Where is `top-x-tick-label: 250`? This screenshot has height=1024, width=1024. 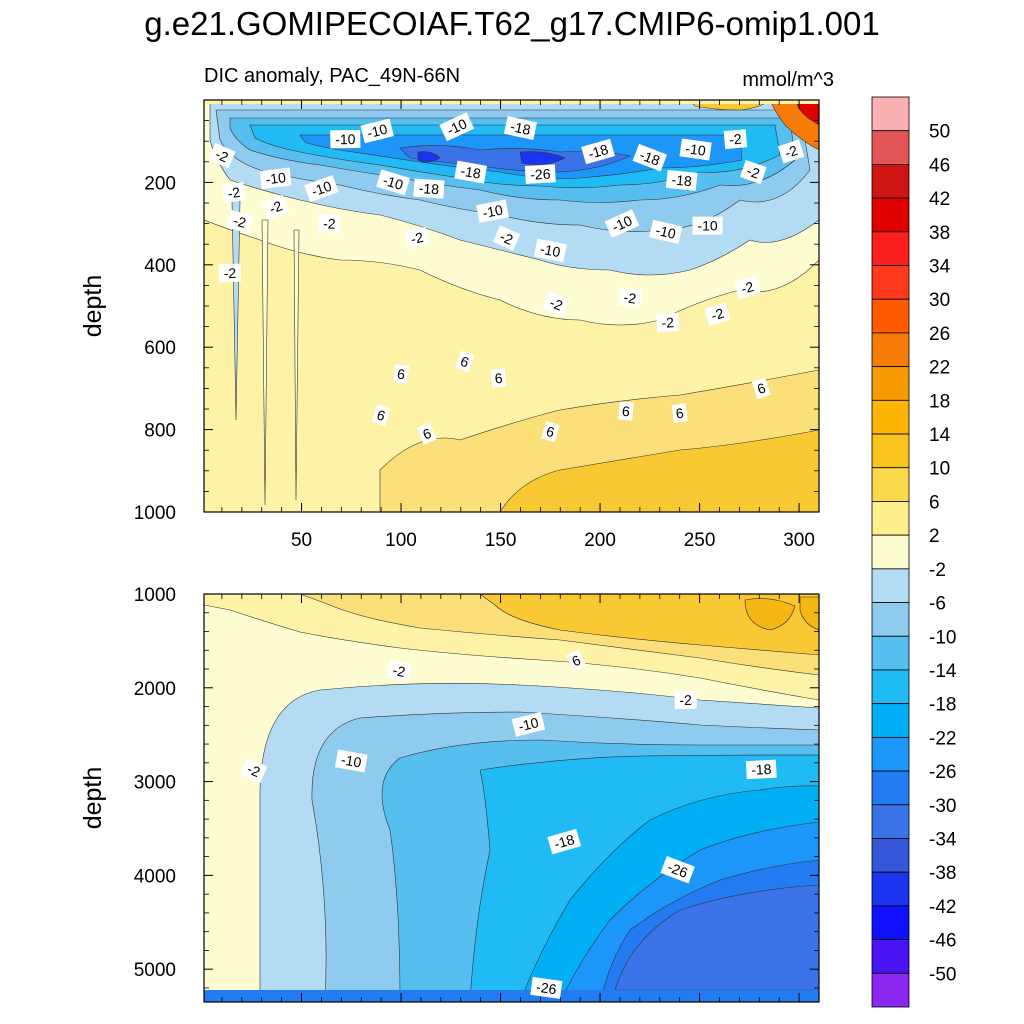 top-x-tick-label: 250 is located at coordinates (700, 540).